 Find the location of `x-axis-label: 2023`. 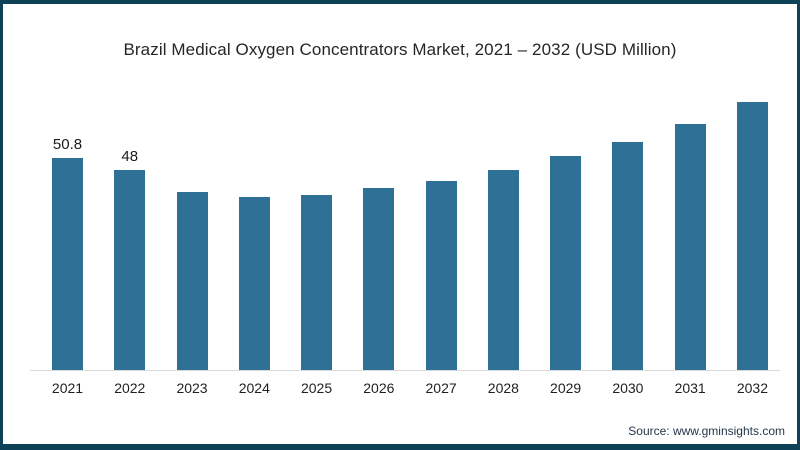

x-axis-label: 2023 is located at coordinates (192, 388).